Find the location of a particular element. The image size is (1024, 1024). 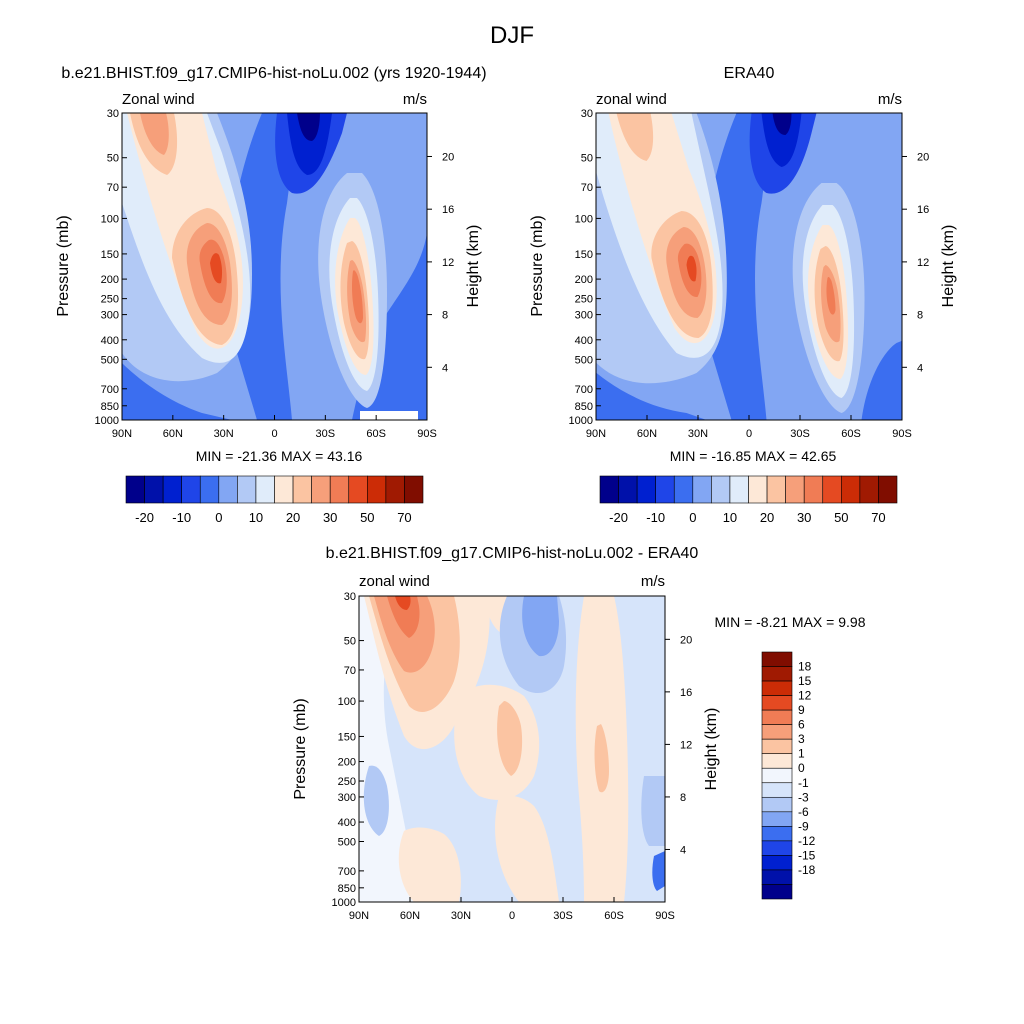

colorbar-label: -15 is located at coordinates (807, 855).